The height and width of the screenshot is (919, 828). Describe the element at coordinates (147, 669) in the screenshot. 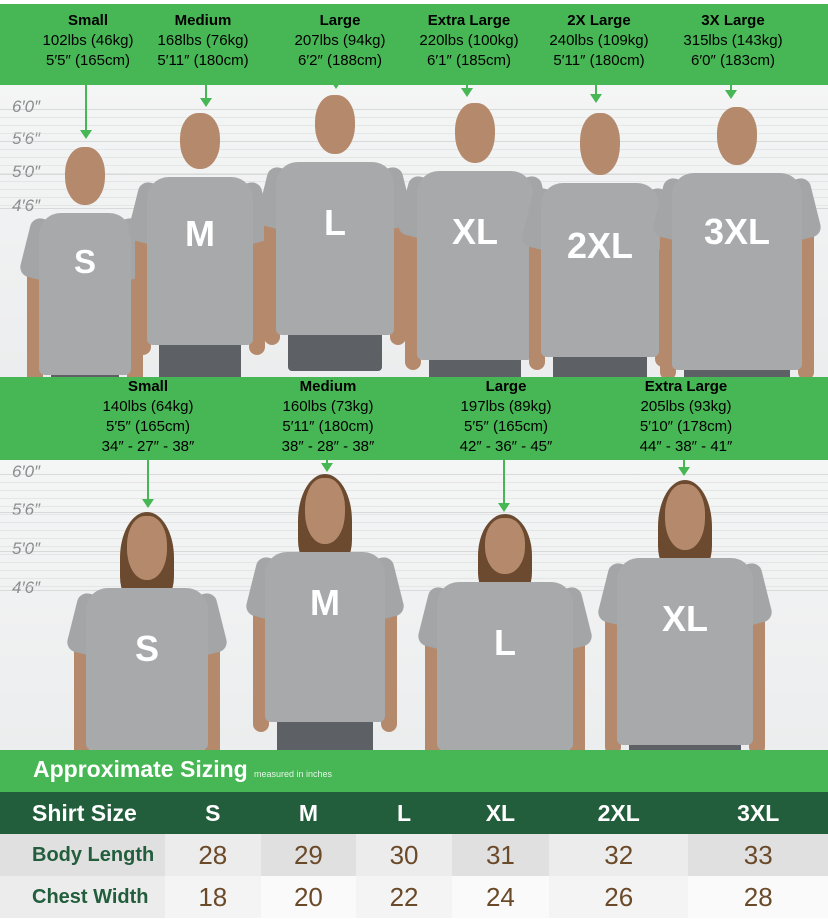

I see `t-shirt: S` at that location.